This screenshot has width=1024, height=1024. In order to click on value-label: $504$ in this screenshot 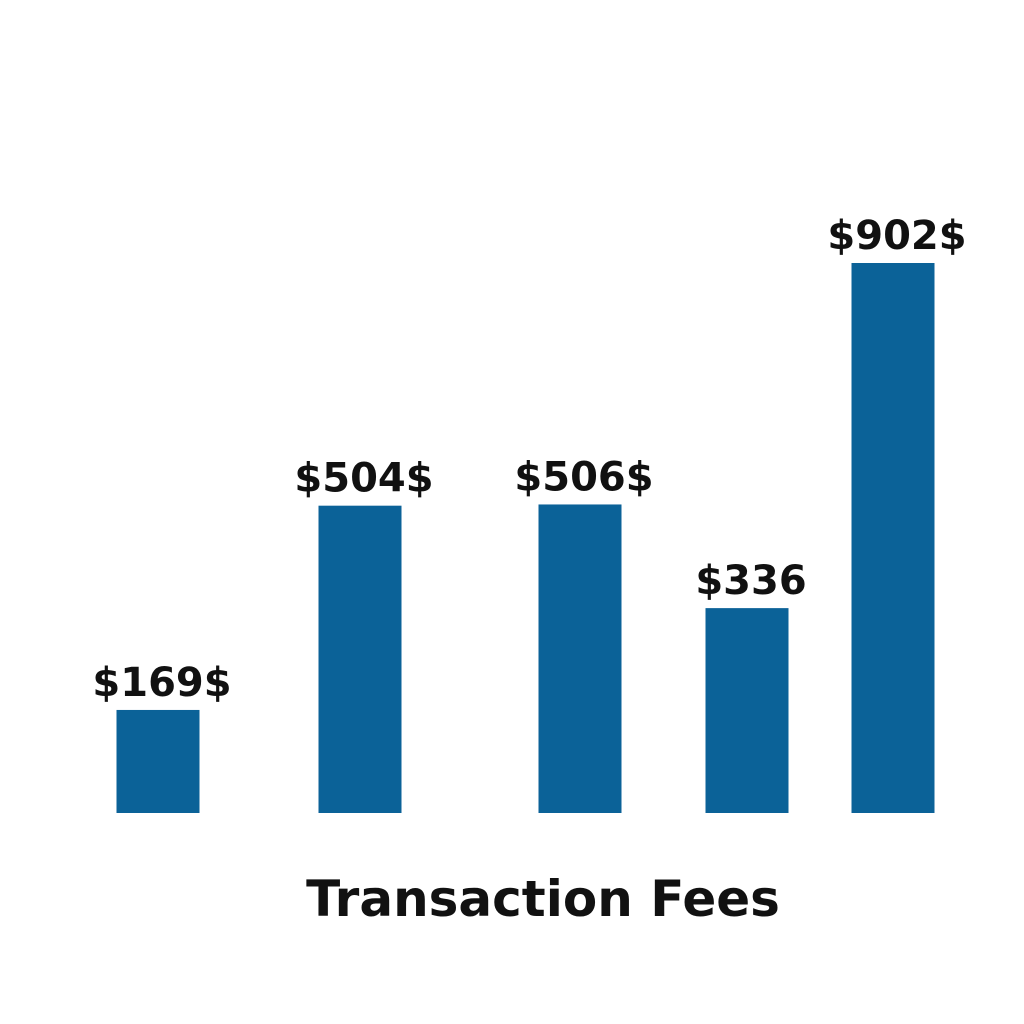, I will do `click(363, 479)`.